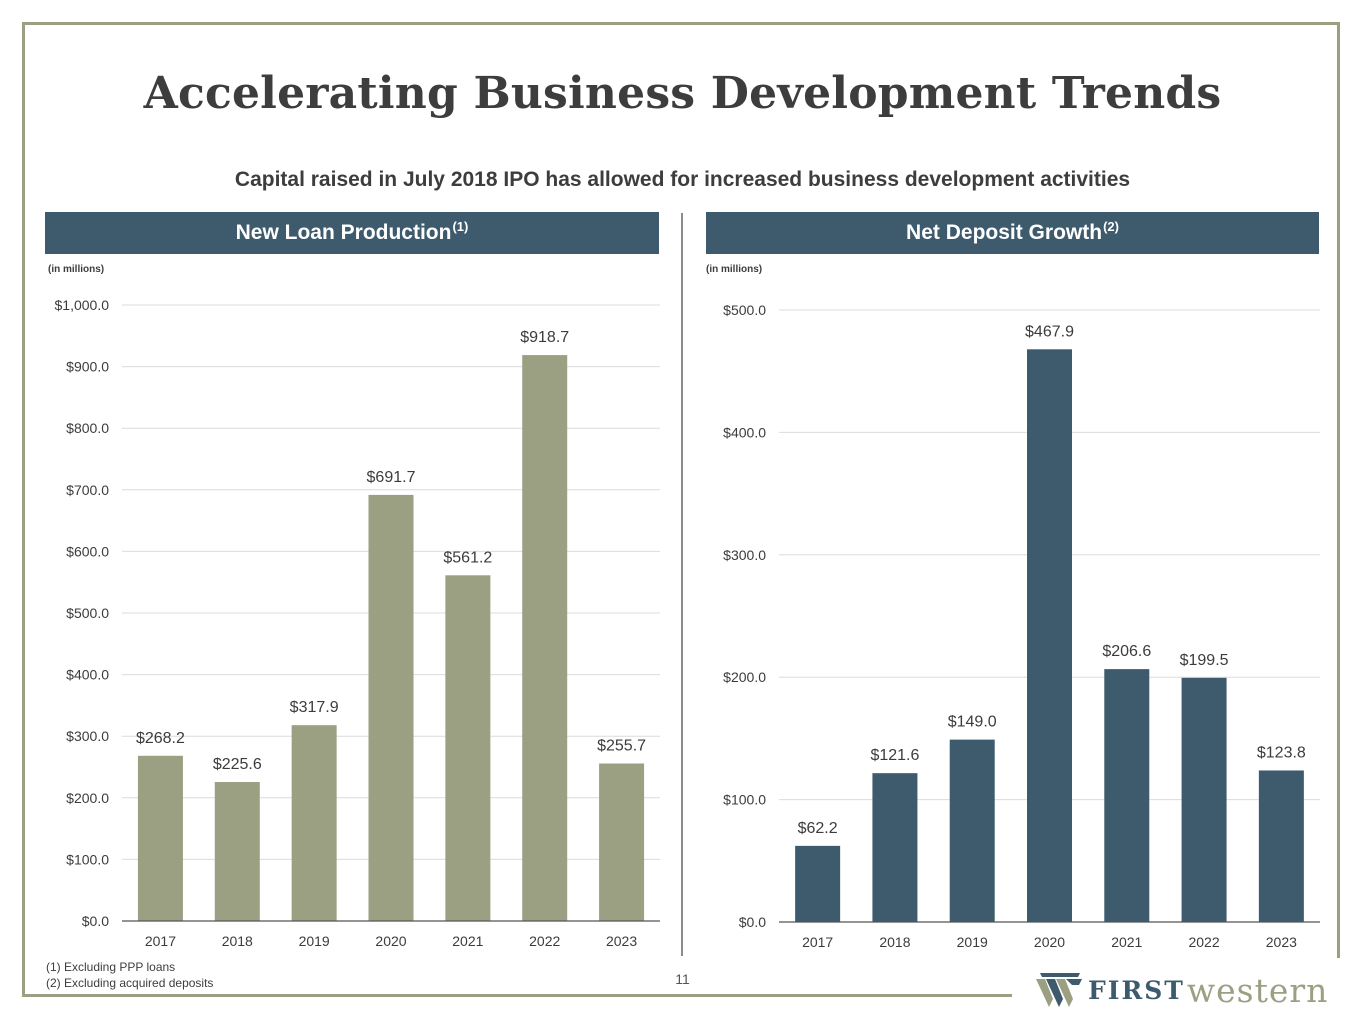 The image size is (1365, 1024). Describe the element at coordinates (682, 979) in the screenshot. I see `page-number: 11` at that location.